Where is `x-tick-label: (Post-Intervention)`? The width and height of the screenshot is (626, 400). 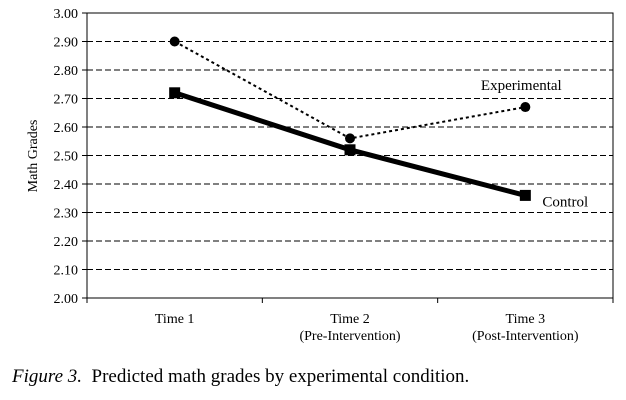 x-tick-label: (Post-Intervention) is located at coordinates (525, 336).